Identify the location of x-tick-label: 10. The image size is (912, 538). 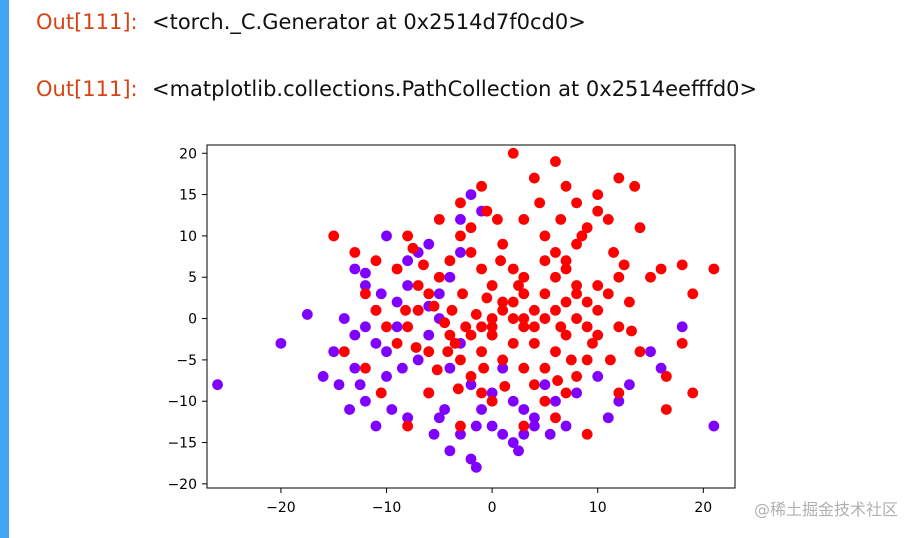
(598, 508).